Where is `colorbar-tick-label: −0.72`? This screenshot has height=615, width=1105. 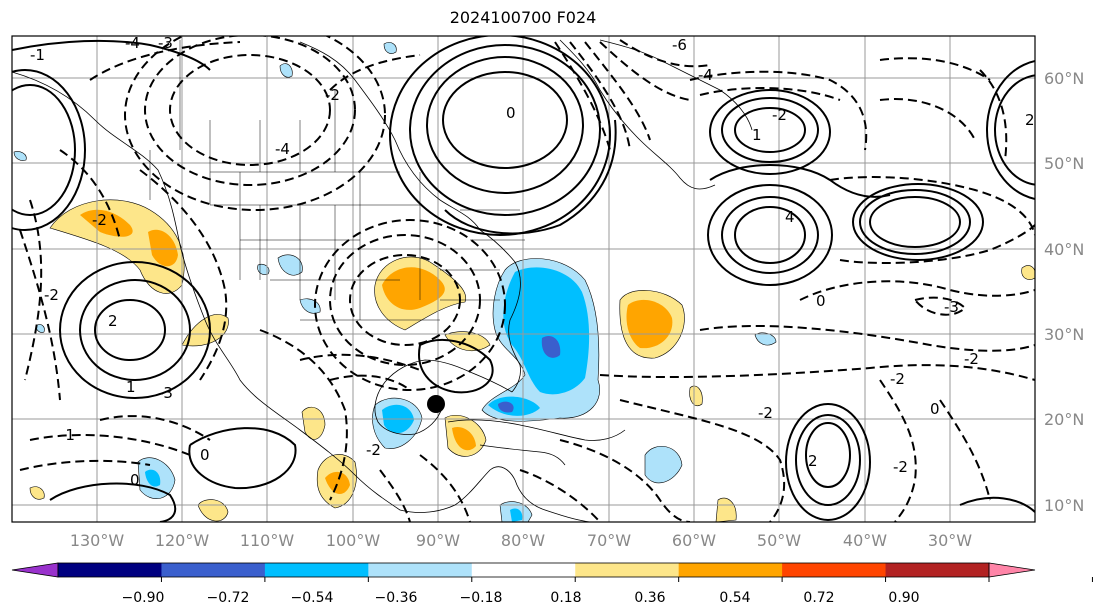
colorbar-tick-label: −0.72 is located at coordinates (228, 598).